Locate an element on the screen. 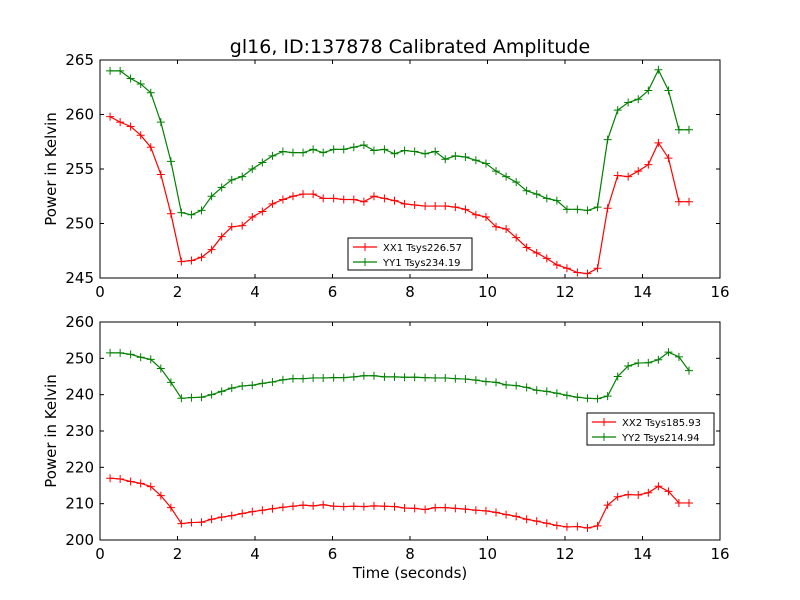  legend-label: XX1 Tsys226.57 is located at coordinates (422, 248).